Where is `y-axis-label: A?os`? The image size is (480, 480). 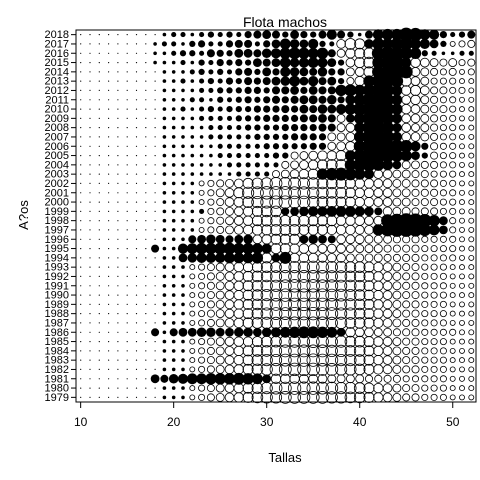
y-axis-label: A?os is located at coordinates (23, 215).